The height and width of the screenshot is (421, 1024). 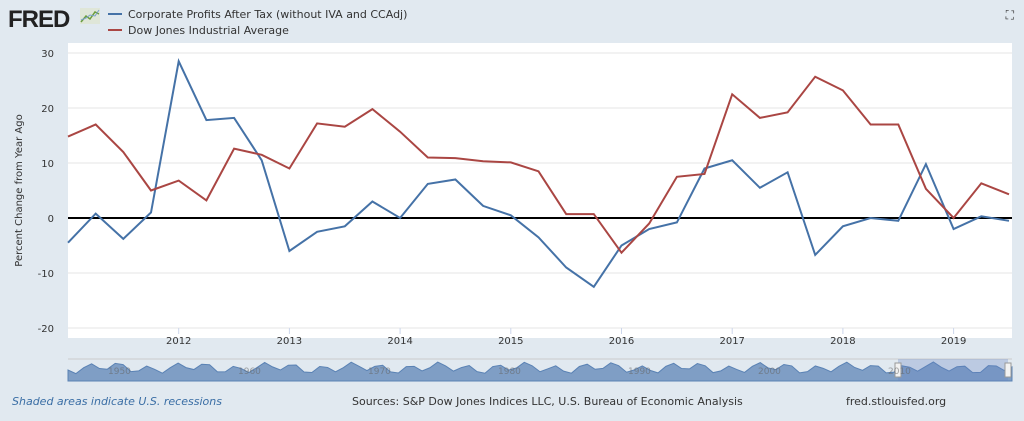 I want to click on fred-logo: FRED, so click(x=39, y=19).